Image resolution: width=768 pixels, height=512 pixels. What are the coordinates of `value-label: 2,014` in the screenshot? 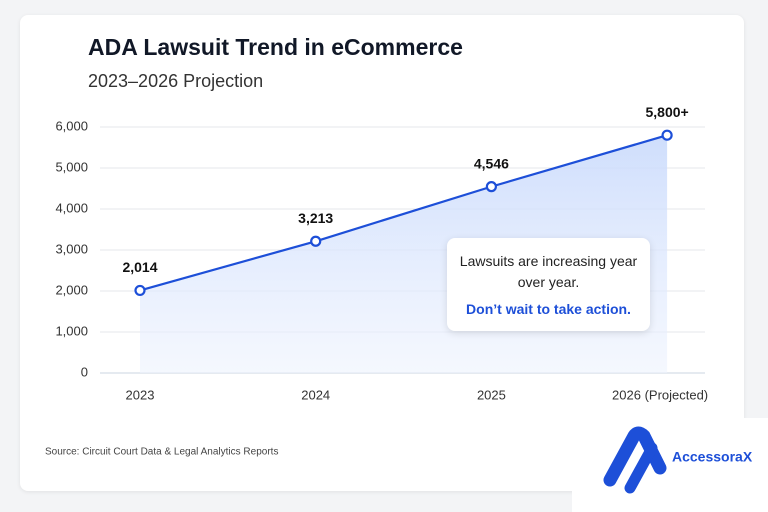 It's located at (139, 267).